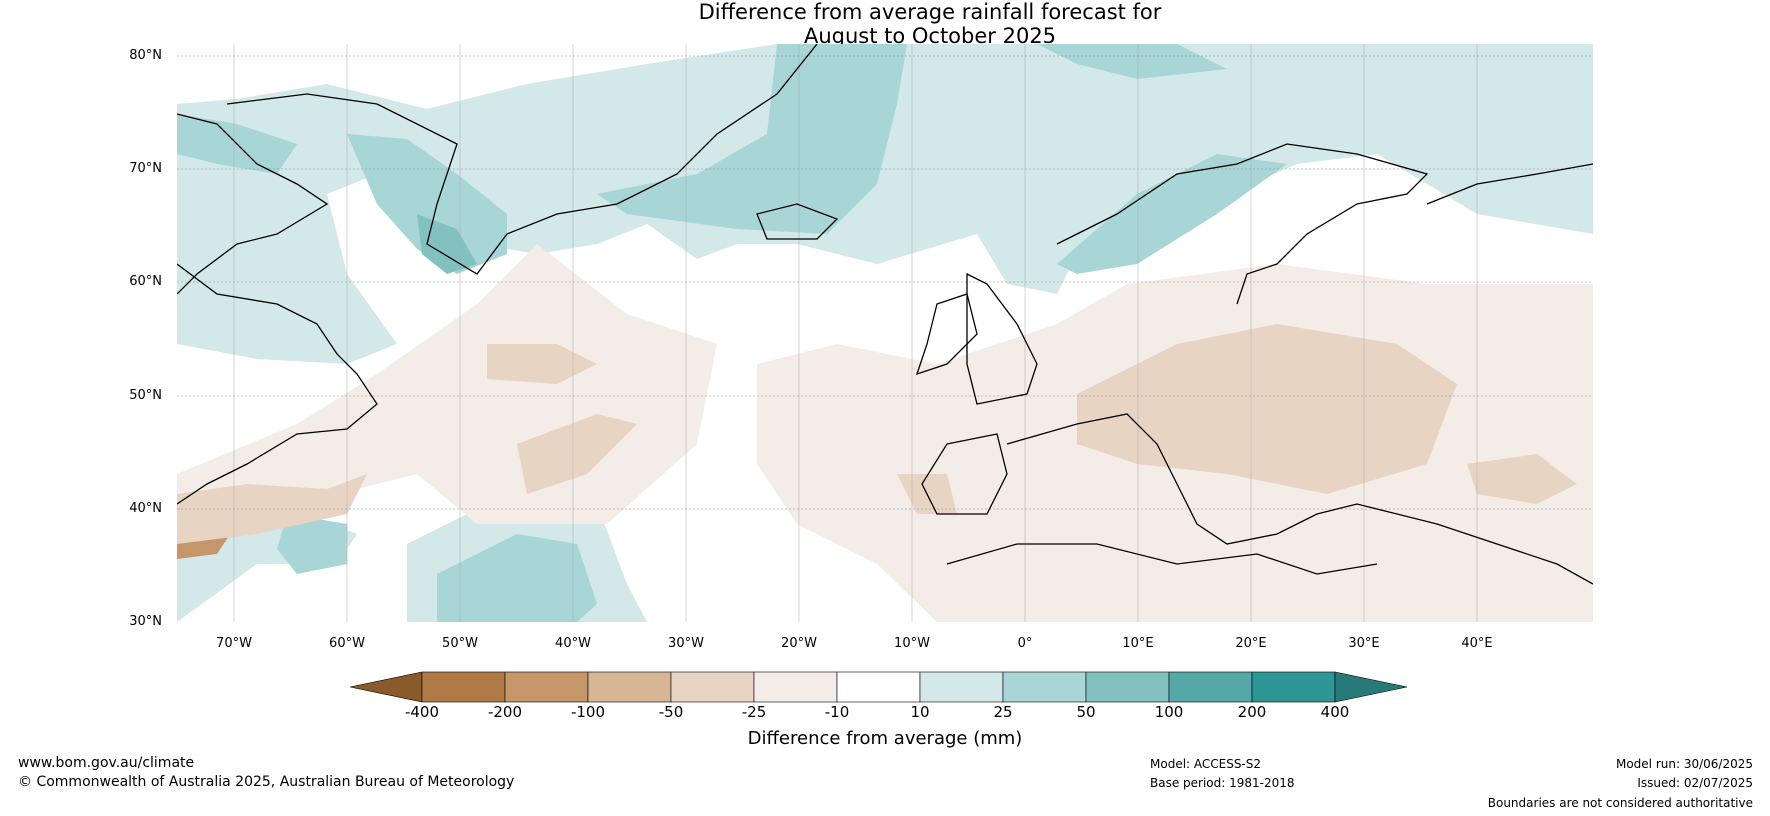  Describe the element at coordinates (1222, 783) in the screenshot. I see `footer-base-period: Base period: 1981-2018` at that location.